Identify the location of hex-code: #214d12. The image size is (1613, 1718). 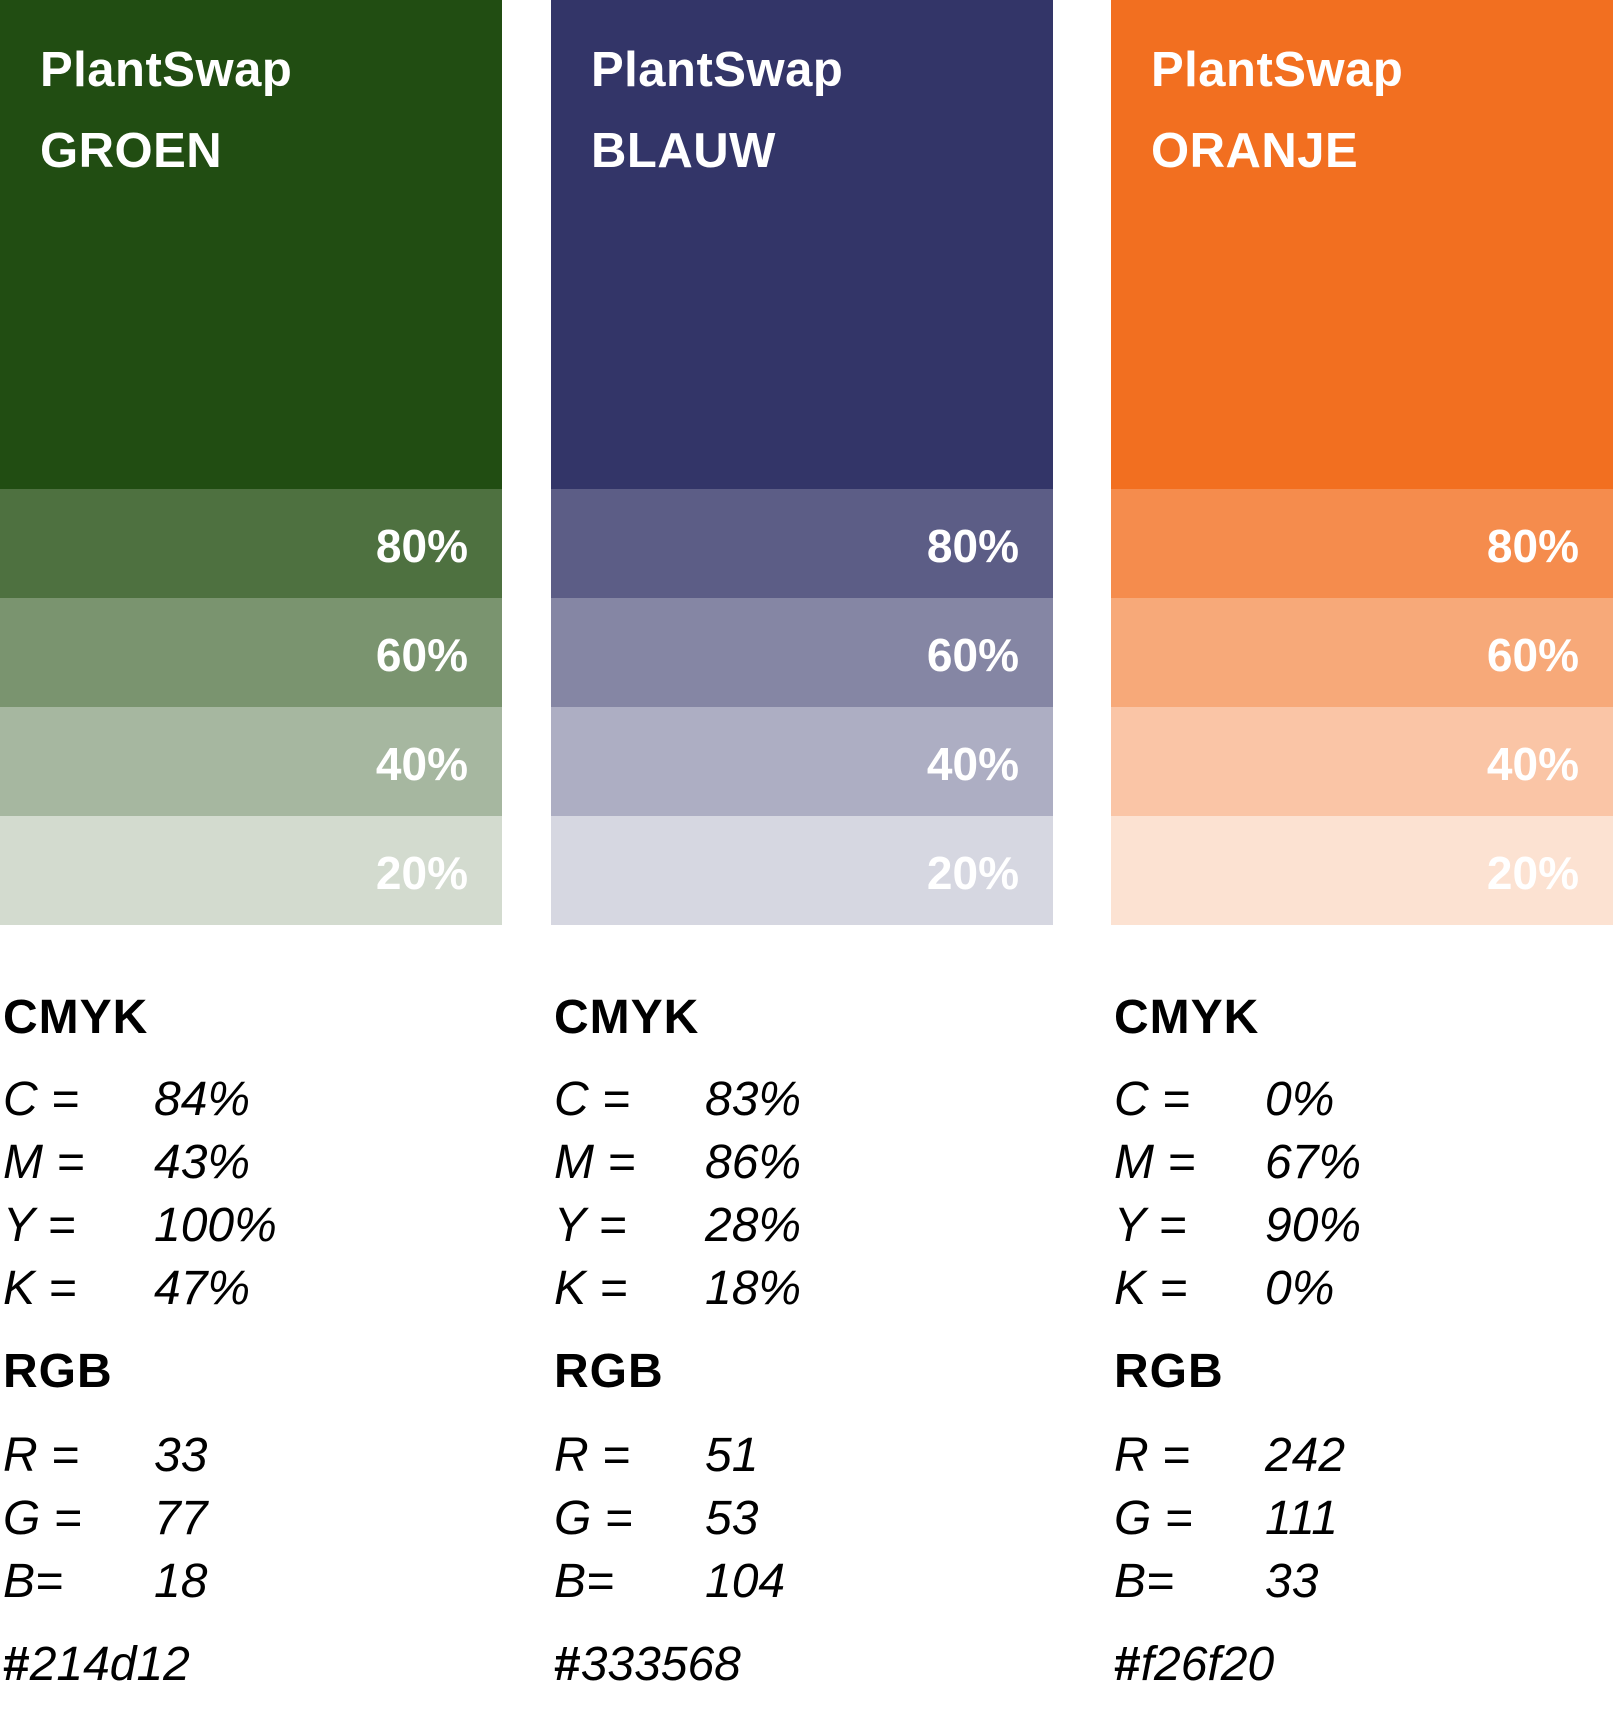
(96, 1665).